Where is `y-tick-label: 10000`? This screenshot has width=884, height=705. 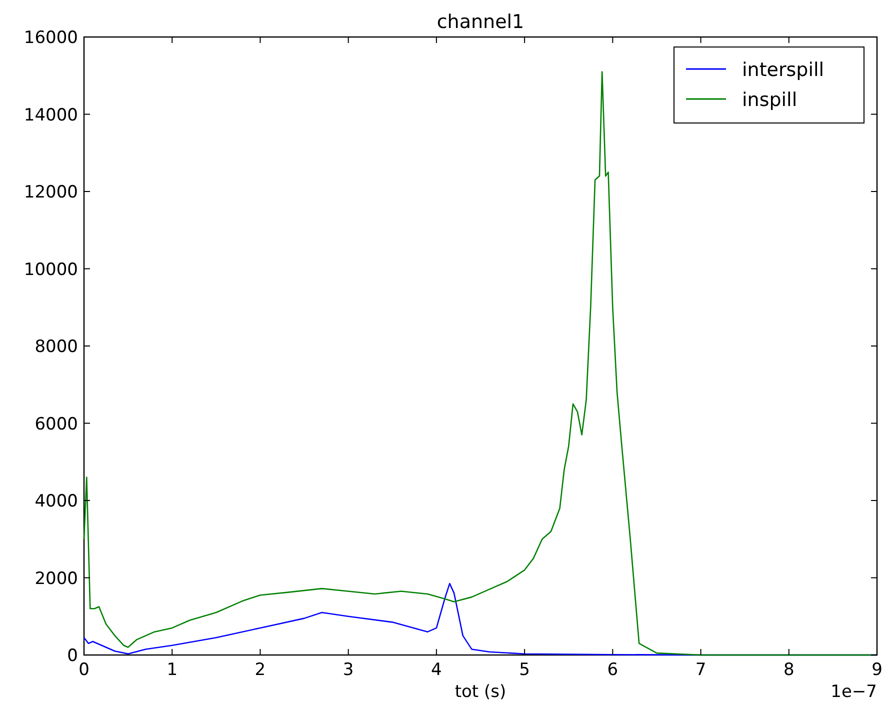
y-tick-label: 10000 is located at coordinates (51, 270).